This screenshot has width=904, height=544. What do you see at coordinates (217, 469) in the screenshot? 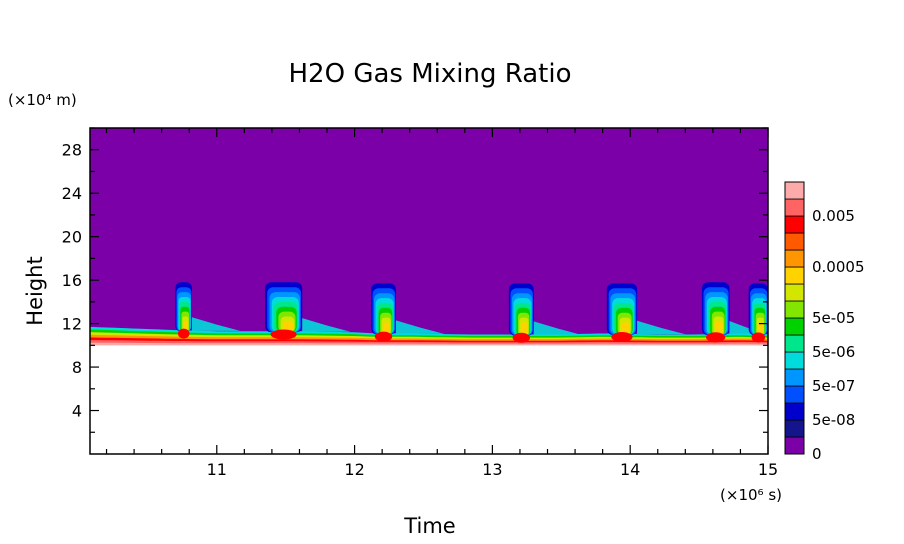
I see `x-tick-label: 11` at bounding box center [217, 469].